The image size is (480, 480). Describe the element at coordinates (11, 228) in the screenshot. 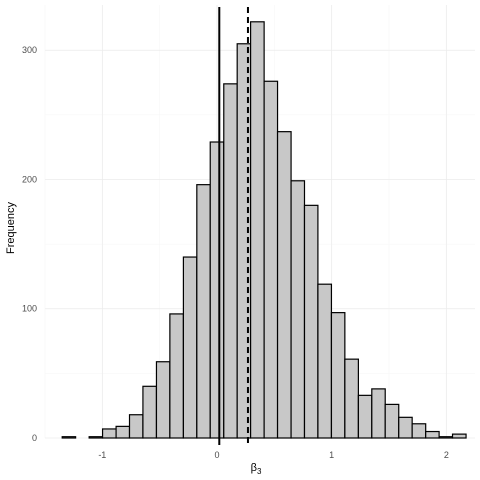

I see `y-axis-title: Frequency` at that location.